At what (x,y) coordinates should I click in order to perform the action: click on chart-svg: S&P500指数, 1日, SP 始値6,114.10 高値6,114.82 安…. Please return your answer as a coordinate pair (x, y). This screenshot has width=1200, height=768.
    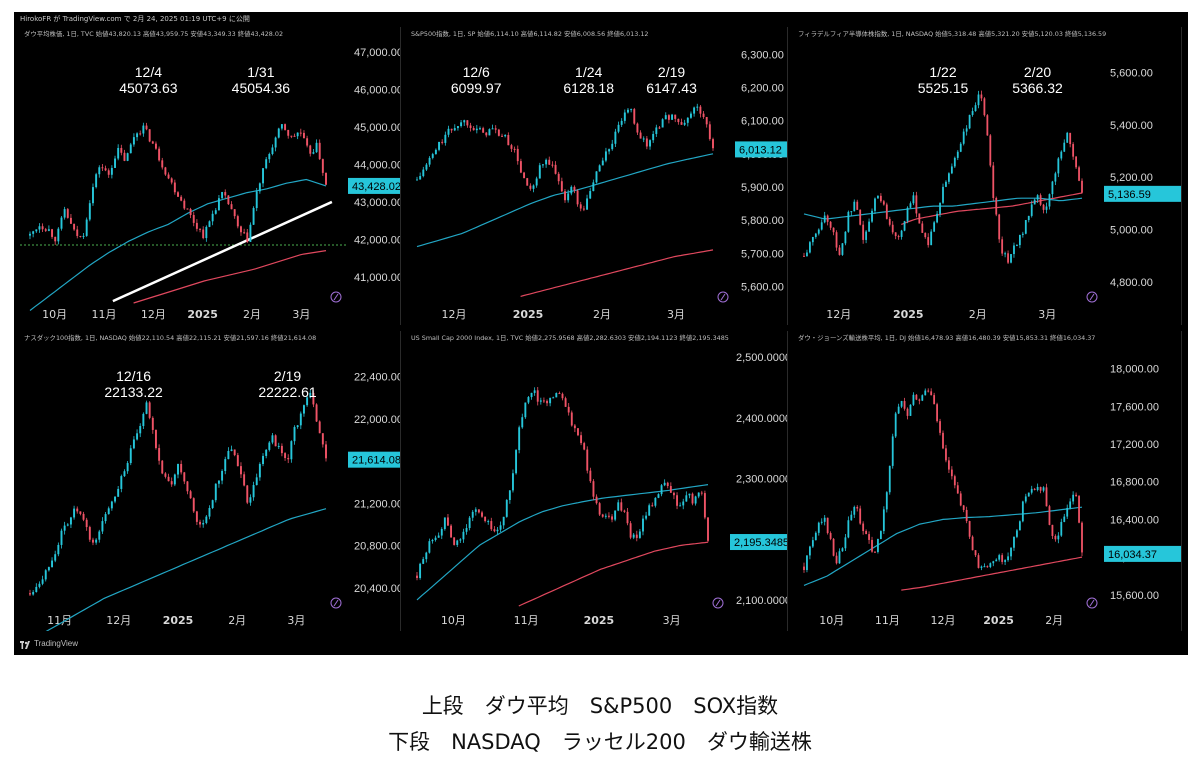
    Looking at the image, I should click on (597, 176).